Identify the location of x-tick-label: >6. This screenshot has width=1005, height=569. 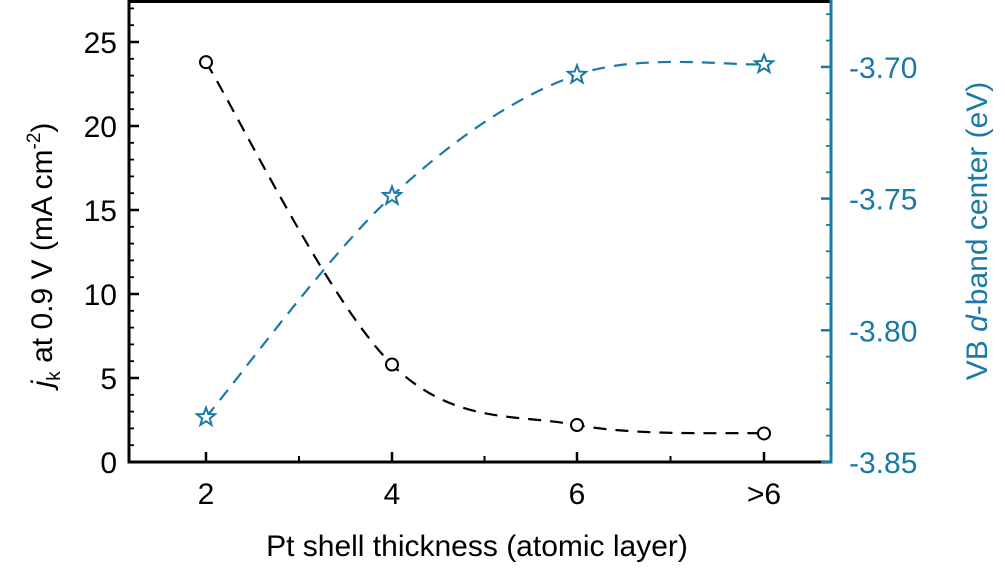
(764, 494).